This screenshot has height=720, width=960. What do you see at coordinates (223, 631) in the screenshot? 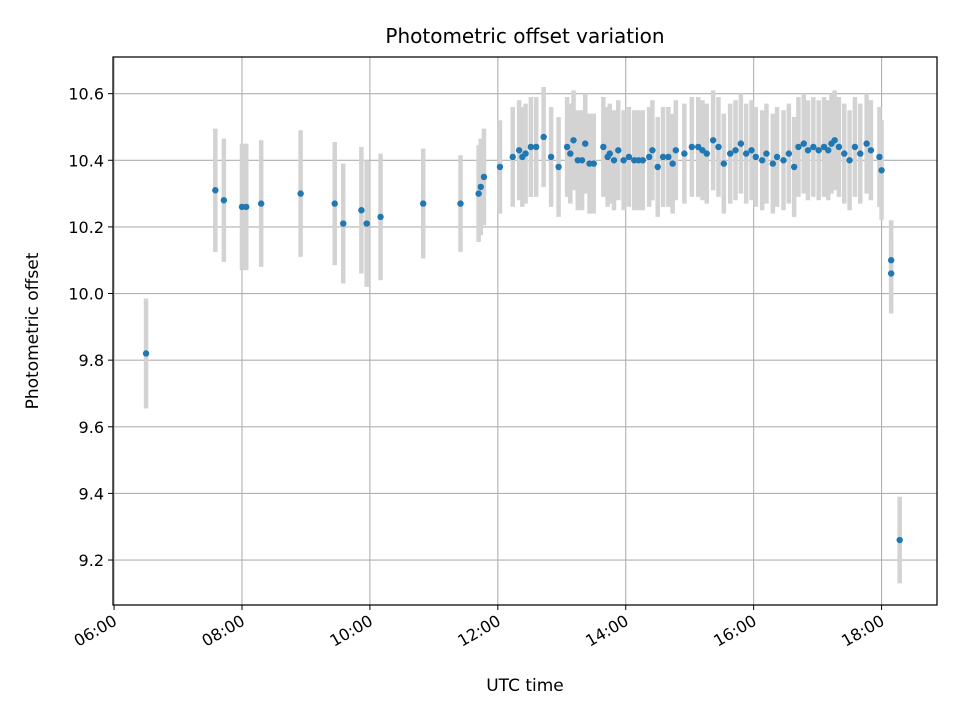
I see `x-tick-label: 08:00` at bounding box center [223, 631].